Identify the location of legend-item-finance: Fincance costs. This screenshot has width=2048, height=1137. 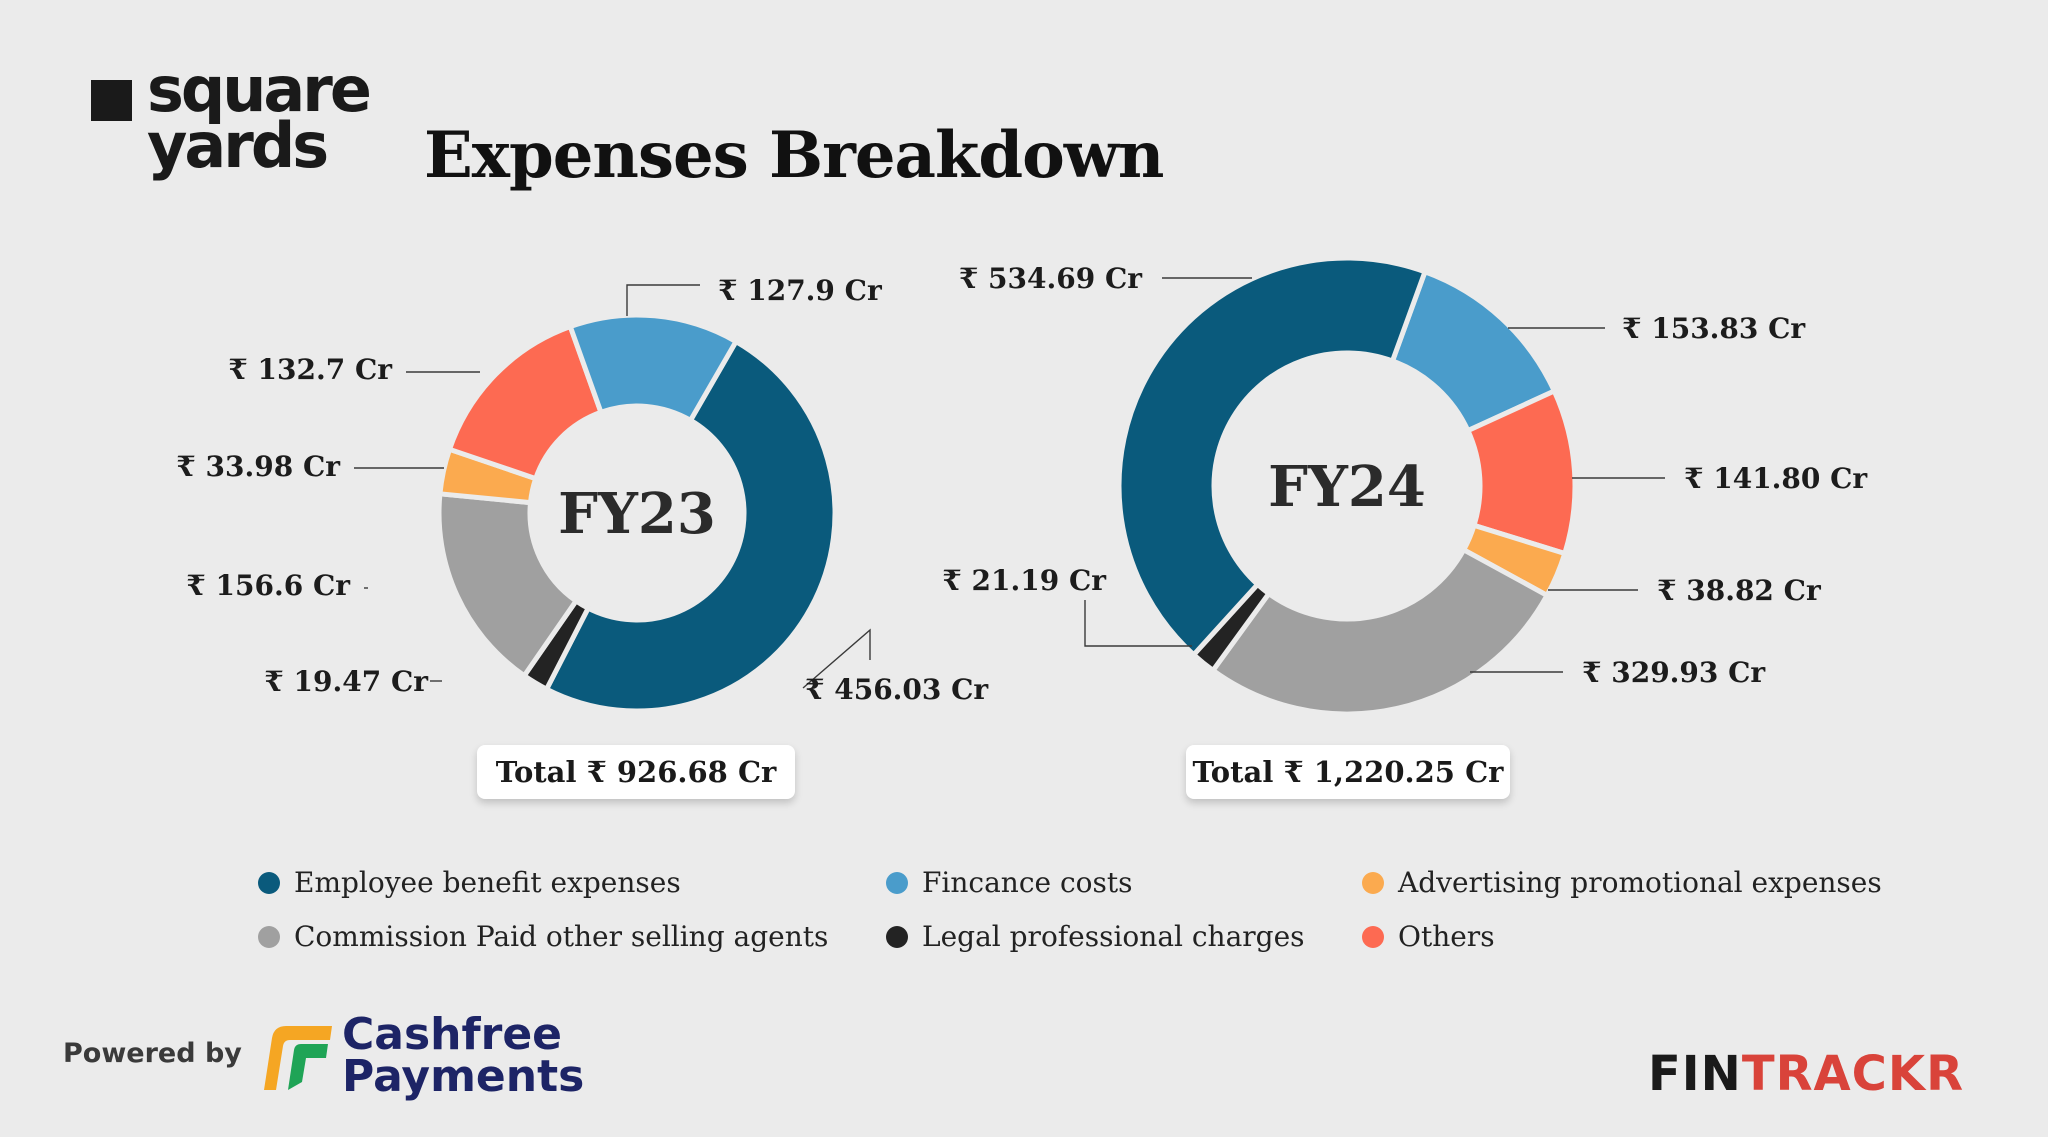
(1009, 882).